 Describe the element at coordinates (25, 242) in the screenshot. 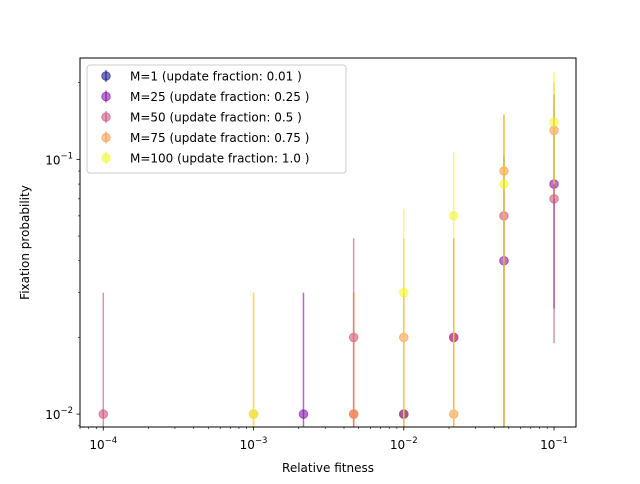

I see `y-axis-label: Fixation probability` at that location.